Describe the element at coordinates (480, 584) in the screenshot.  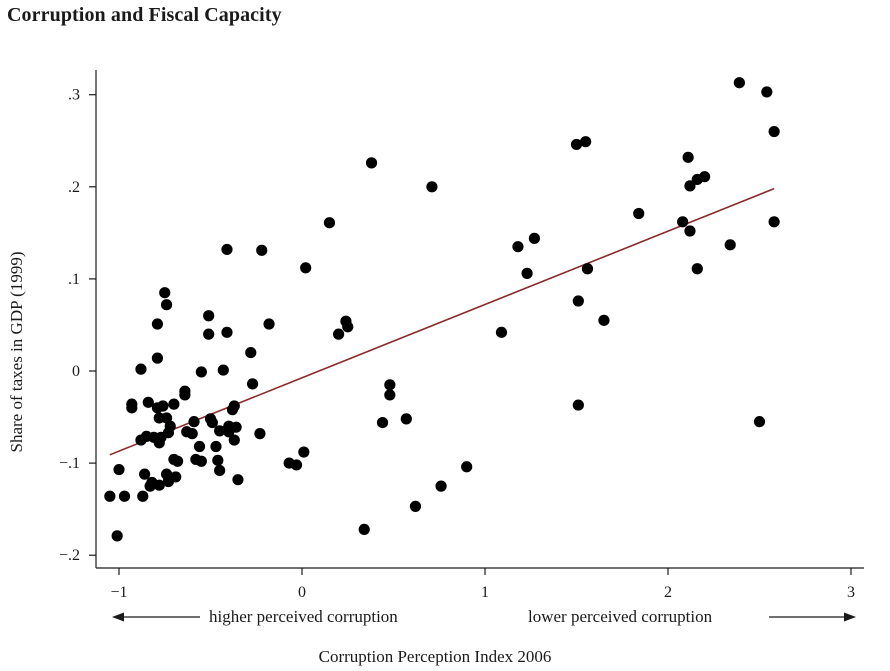
I see `x-axis: −1 0 1 2 3` at that location.